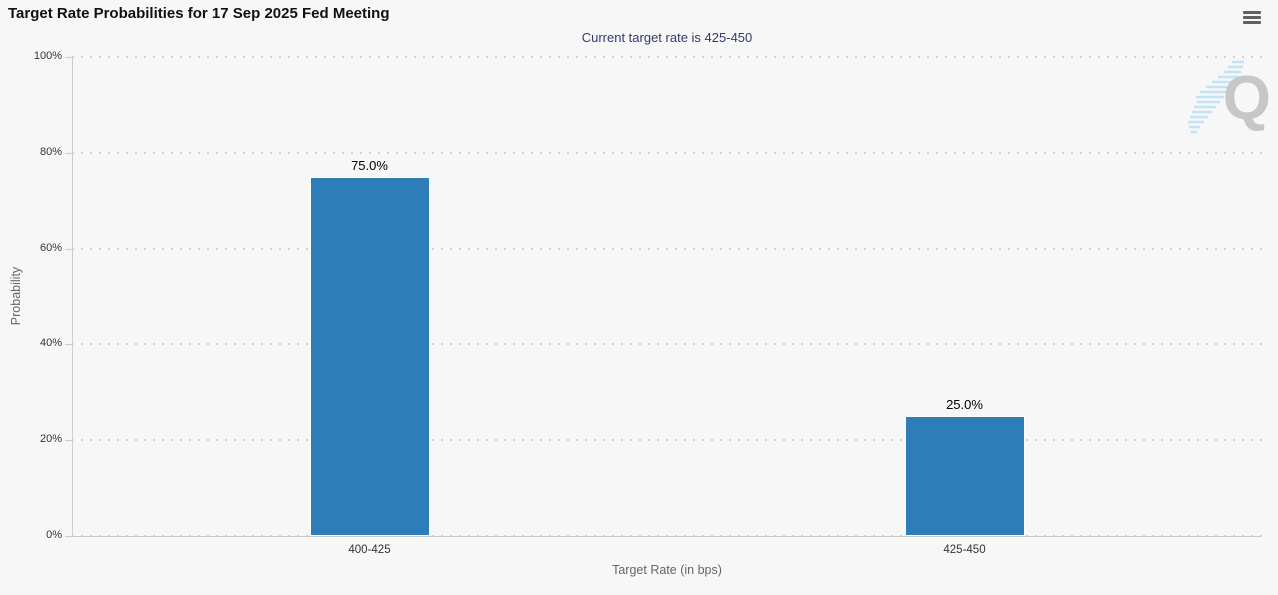 The height and width of the screenshot is (595, 1278). I want to click on quikstrike-watermark: Q, so click(1228, 100).